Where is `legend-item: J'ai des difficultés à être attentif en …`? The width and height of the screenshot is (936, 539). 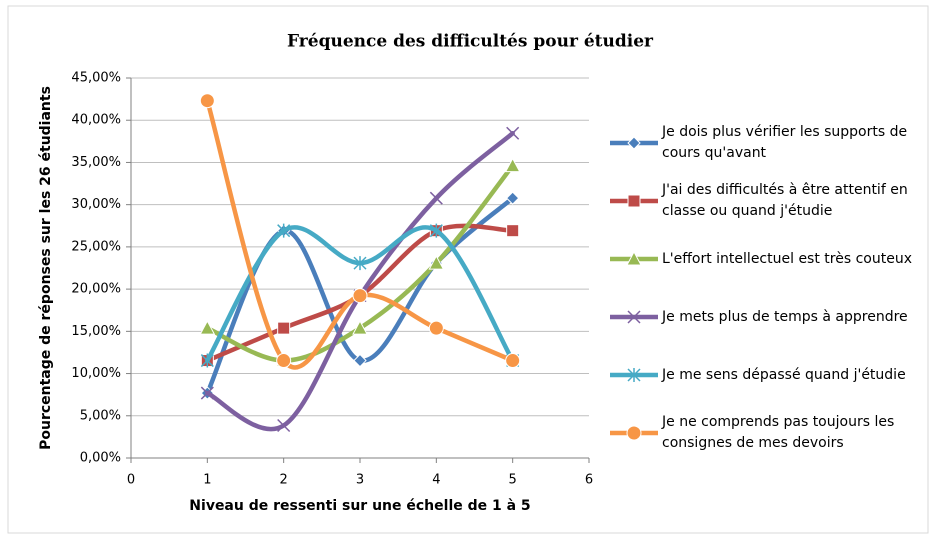
legend-item: J'ai des difficultés à être attentif en … is located at coordinates (768, 201).